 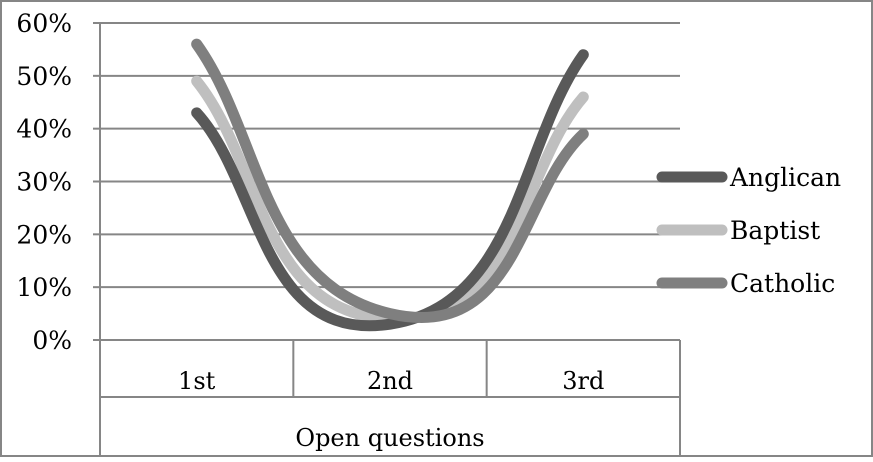 I want to click on legend: Anglican Baptist Catholic, so click(x=748, y=230).